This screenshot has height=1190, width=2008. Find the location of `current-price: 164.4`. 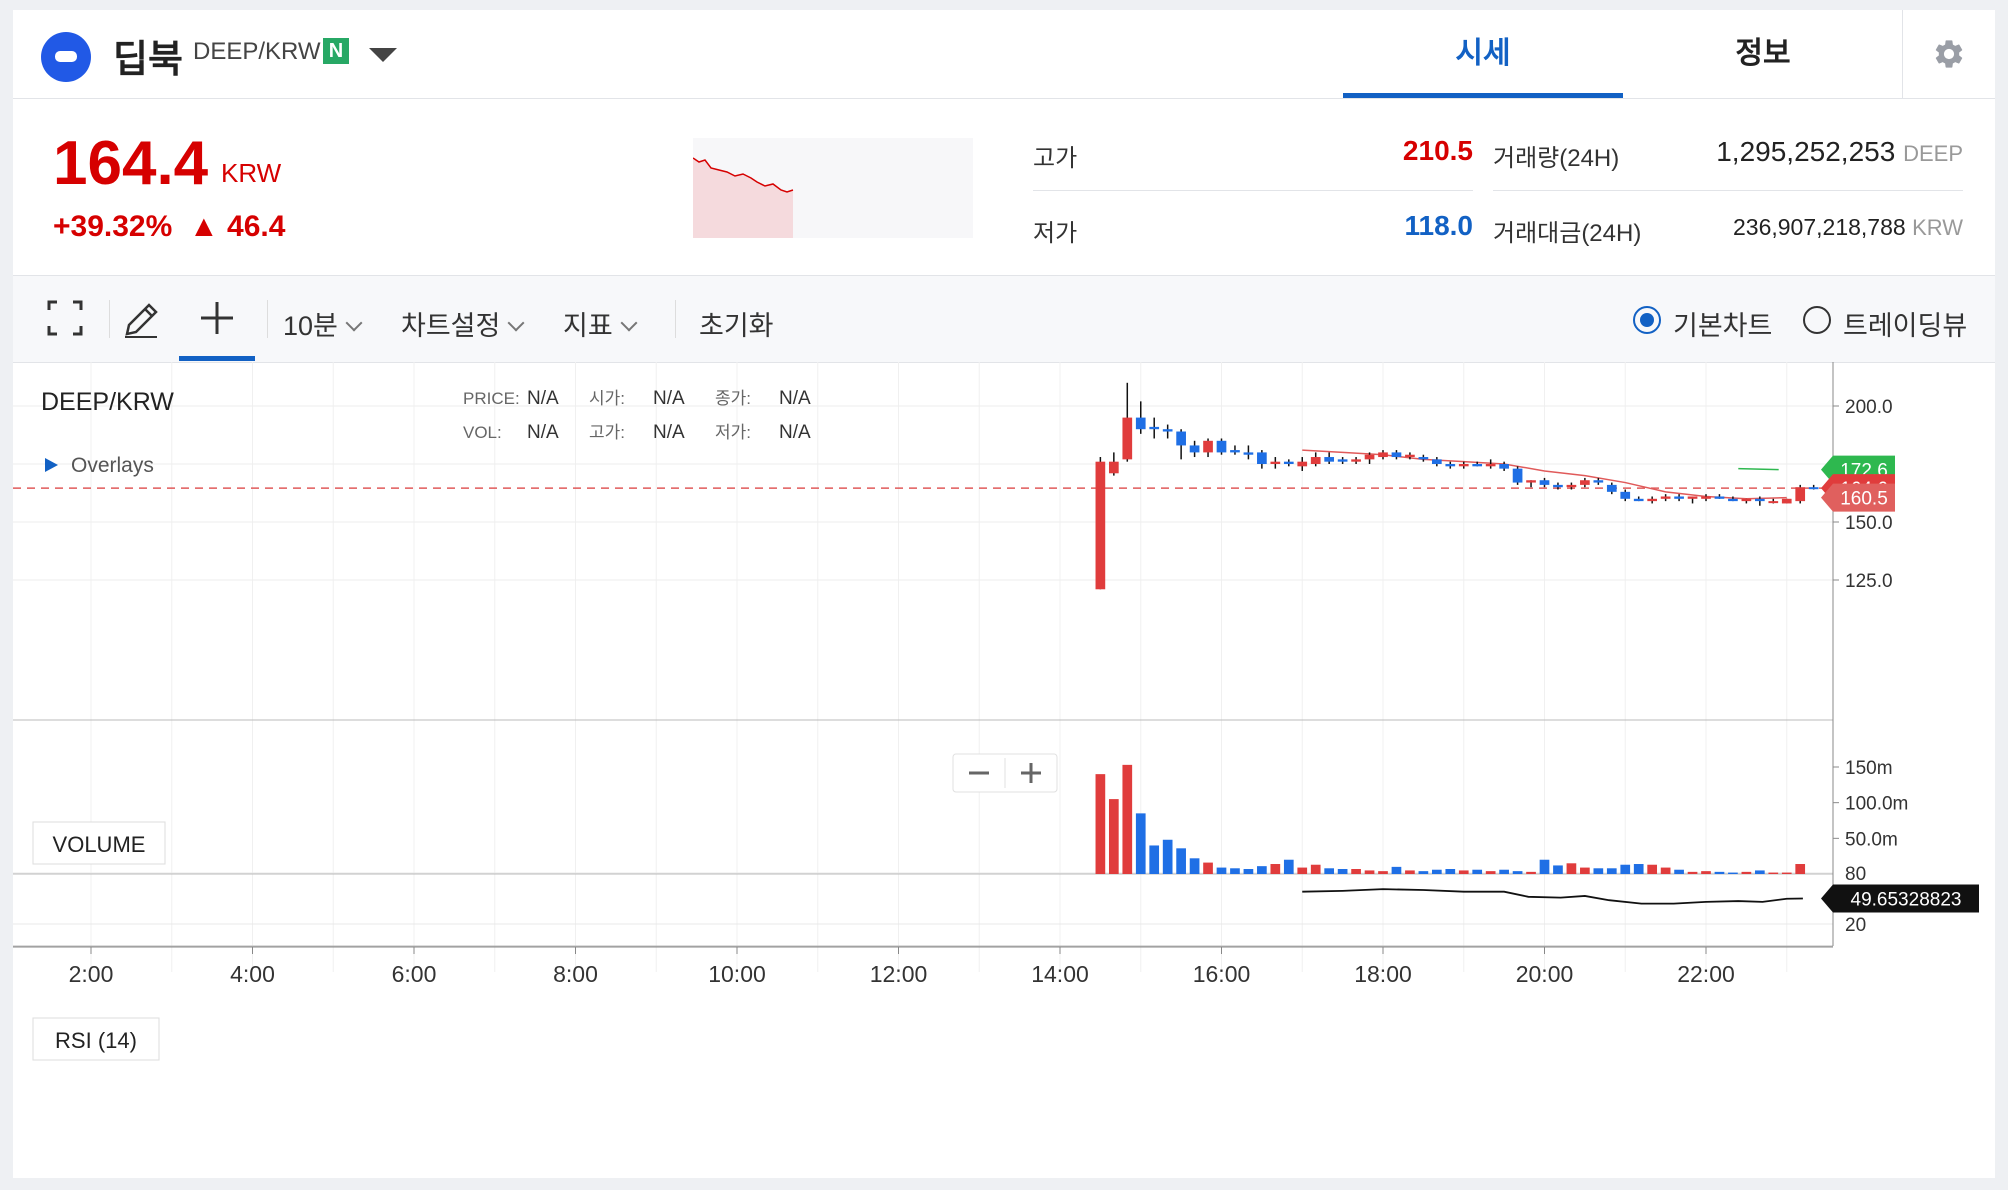

current-price: 164.4 is located at coordinates (131, 163).